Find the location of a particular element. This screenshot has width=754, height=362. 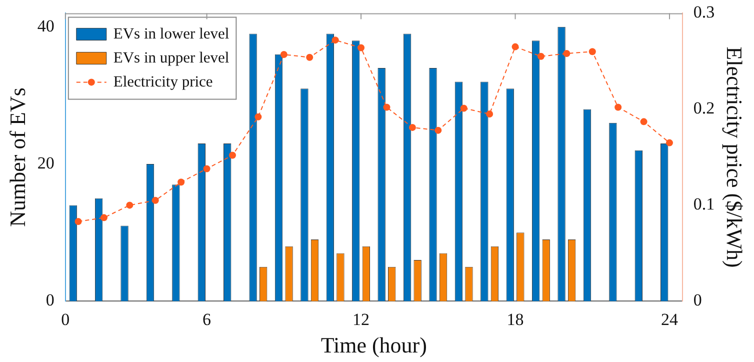

legend-label: EVs in lower level is located at coordinates (171, 33).